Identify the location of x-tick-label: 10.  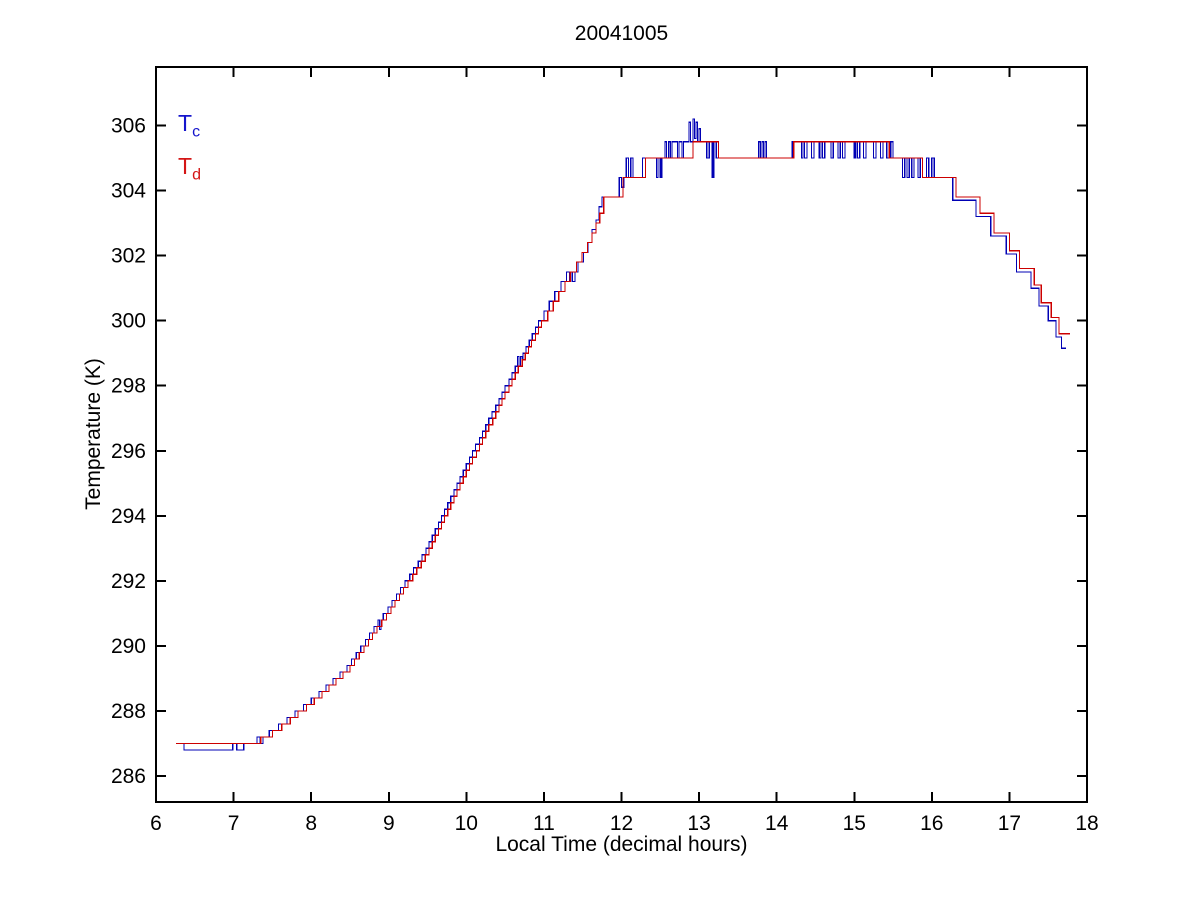
(466, 823).